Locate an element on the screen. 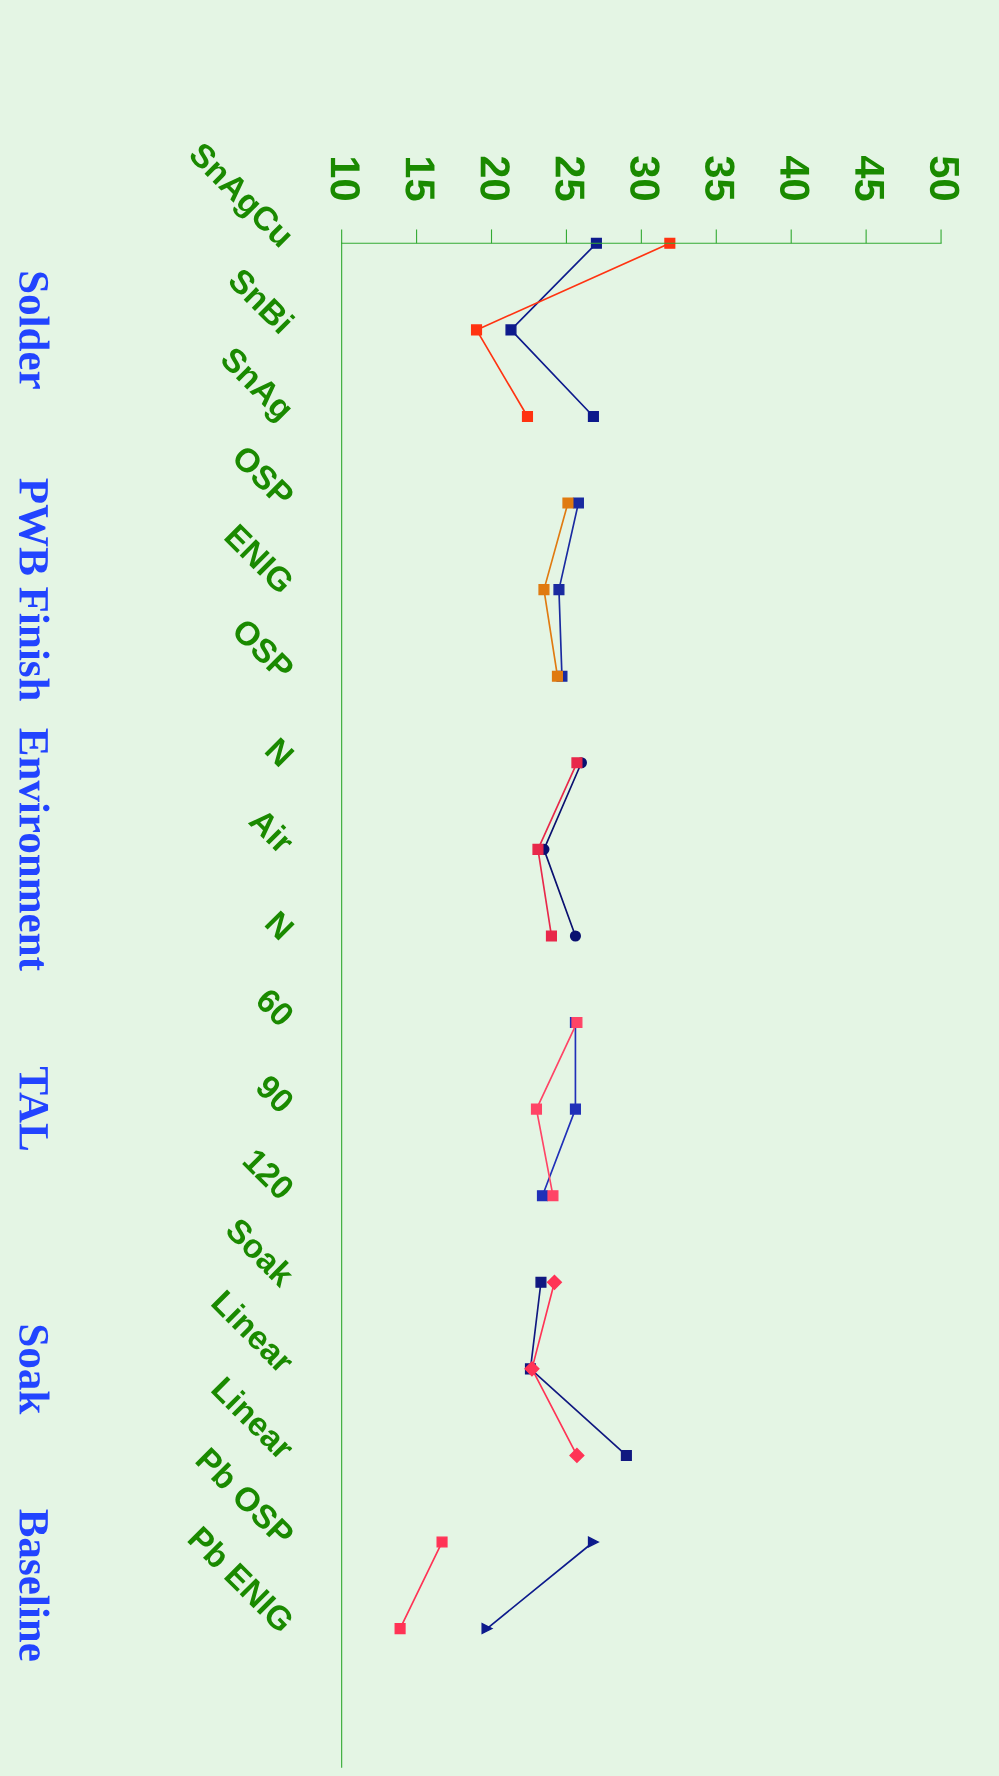 The image size is (999, 1776). y-tick-label: 120 is located at coordinates (268, 1174).